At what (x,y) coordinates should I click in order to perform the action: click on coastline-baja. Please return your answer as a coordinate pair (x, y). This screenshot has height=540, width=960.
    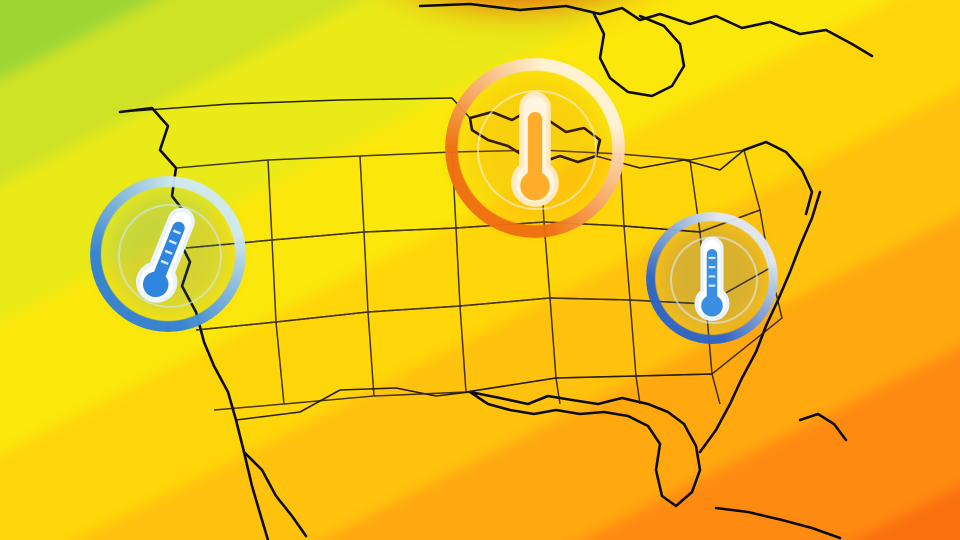
    Looking at the image, I should click on (275, 494).